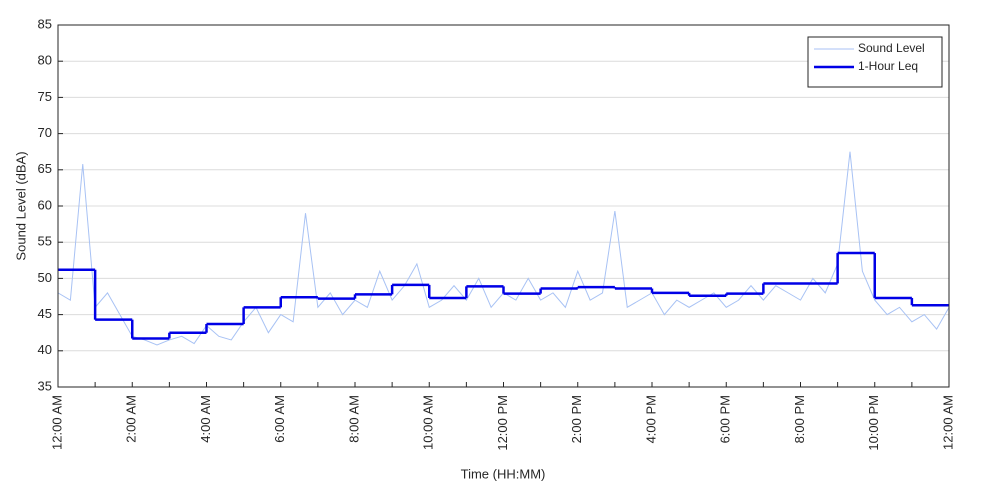 This screenshot has width=1000, height=500. I want to click on x-tick-label: 6:00 AM, so click(279, 419).